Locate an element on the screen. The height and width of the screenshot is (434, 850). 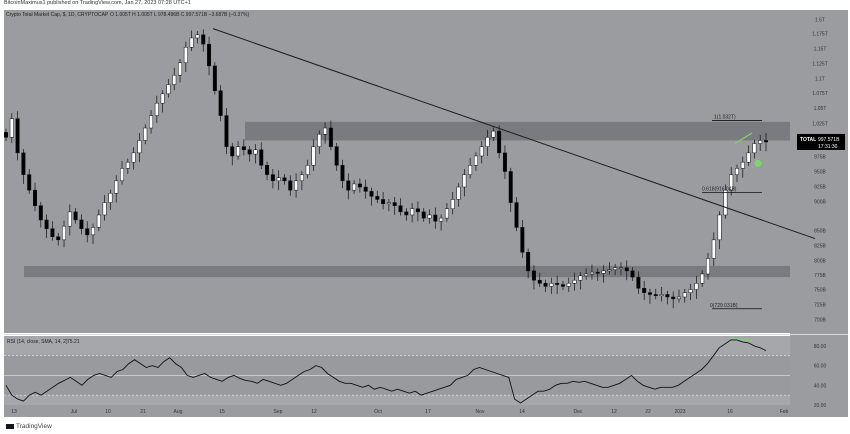
time-tick-label: 17 is located at coordinates (428, 412).